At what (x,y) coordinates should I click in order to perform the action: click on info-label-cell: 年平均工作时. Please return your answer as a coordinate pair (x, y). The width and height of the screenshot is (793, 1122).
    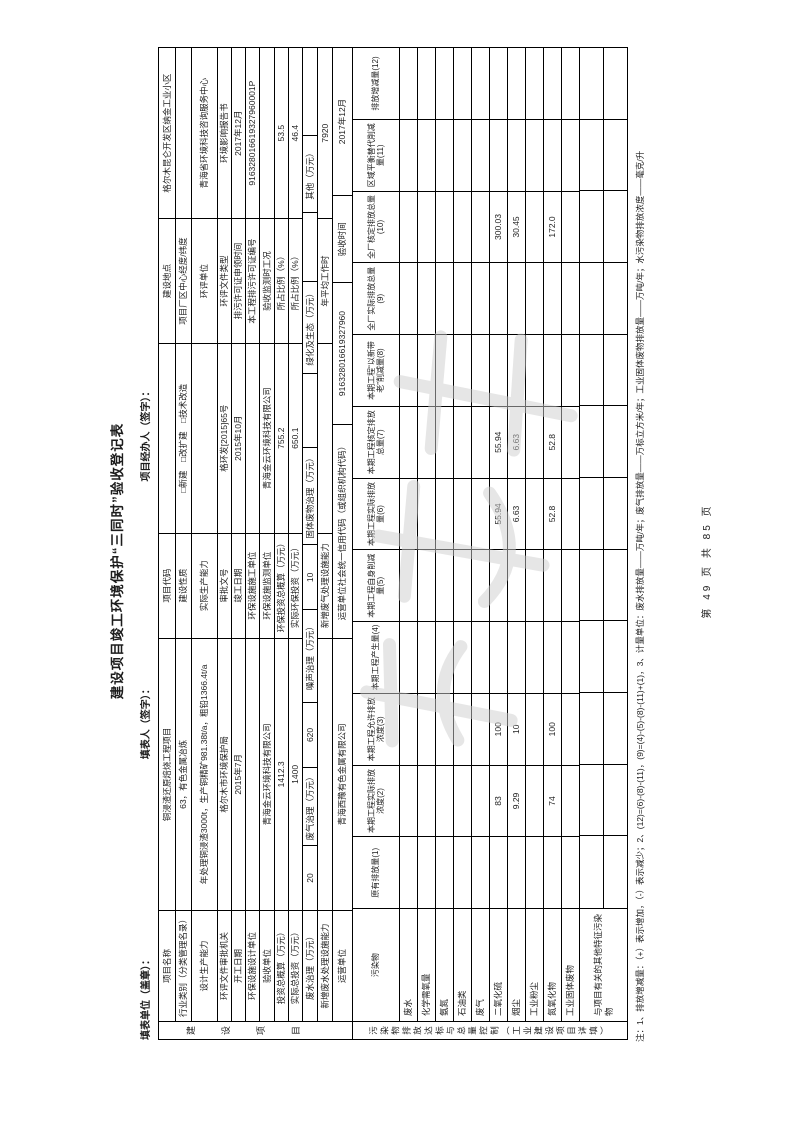
    Looking at the image, I should click on (325, 281).